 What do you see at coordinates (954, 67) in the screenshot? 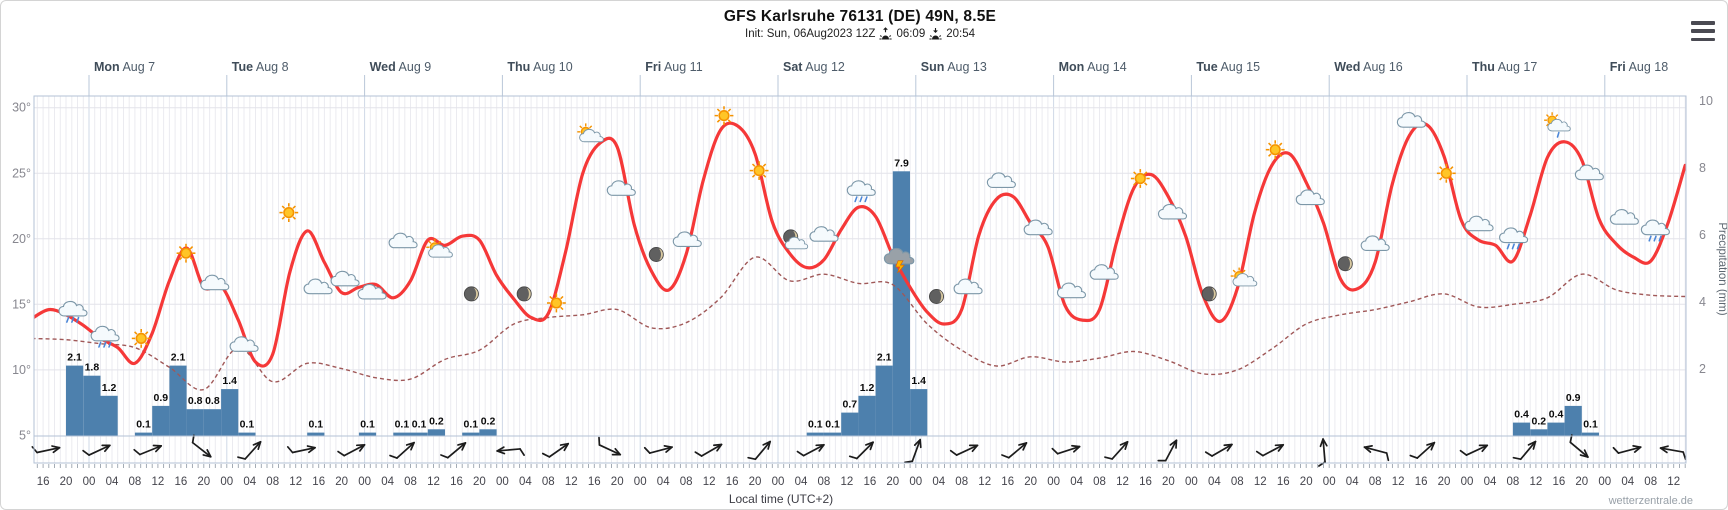
I see `svg-text: Sun Aug 13` at bounding box center [954, 67].